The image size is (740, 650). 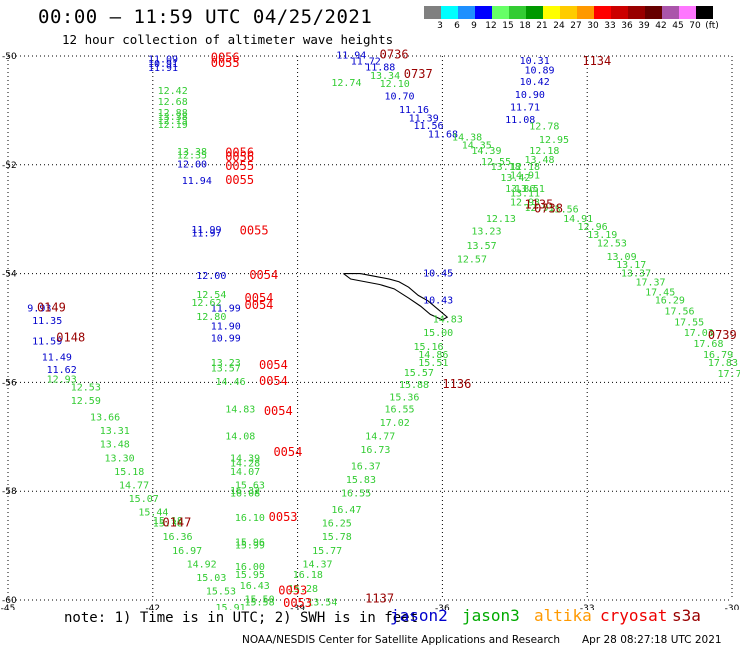 I want to click on jason3-data-label: 15.16, so click(x=428, y=347).